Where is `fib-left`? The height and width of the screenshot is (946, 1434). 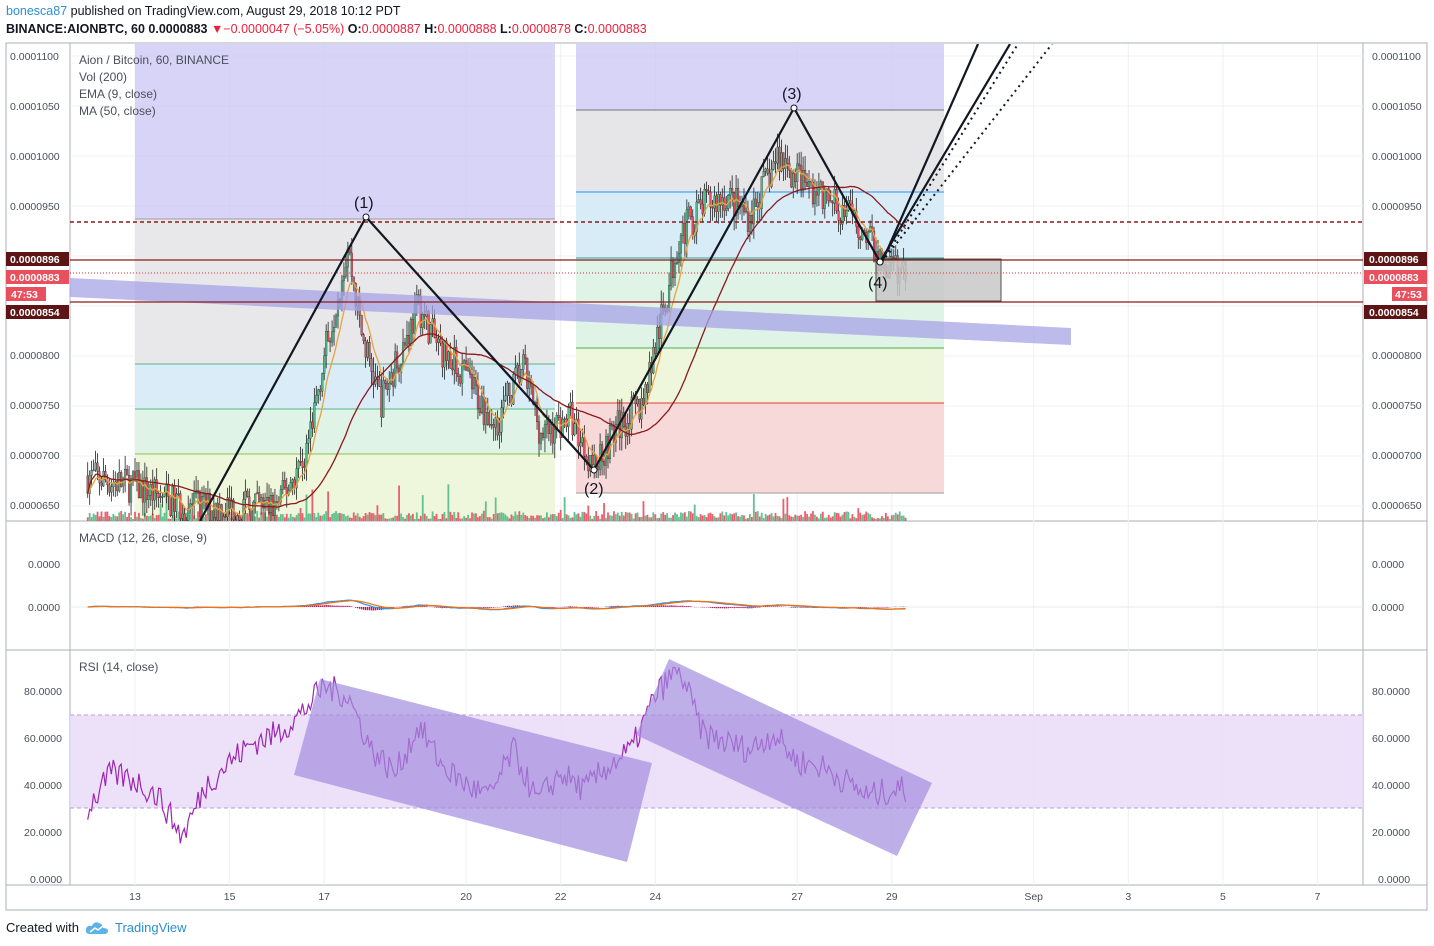 fib-left is located at coordinates (345, 282).